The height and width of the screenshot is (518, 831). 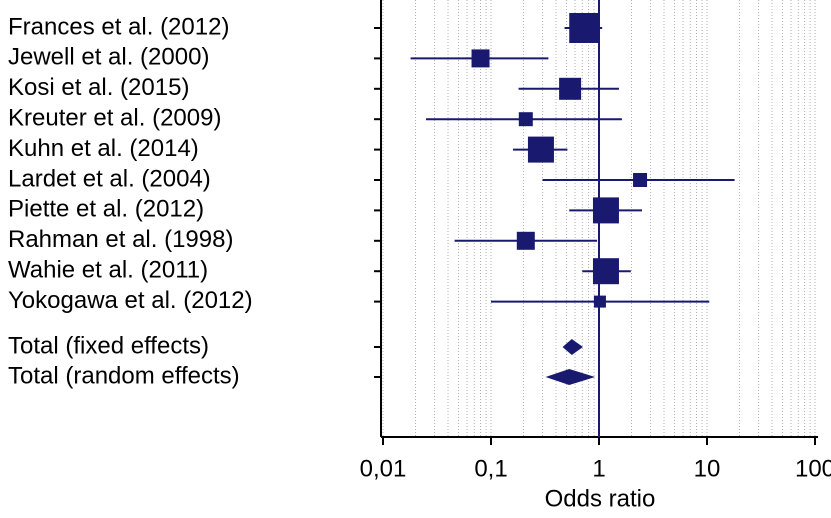 What do you see at coordinates (490, 468) in the screenshot?
I see `x-tick-label: 0,1` at bounding box center [490, 468].